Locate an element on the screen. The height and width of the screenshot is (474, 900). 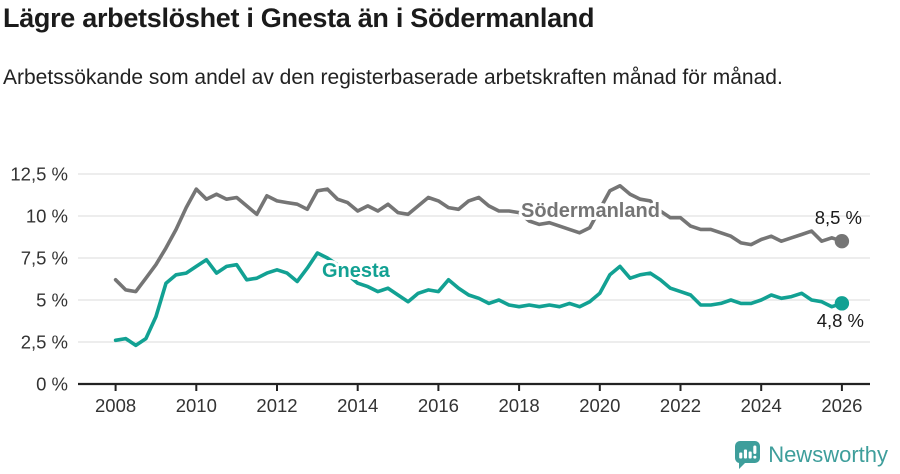
series-end-dot-södermanland is located at coordinates (842, 241).